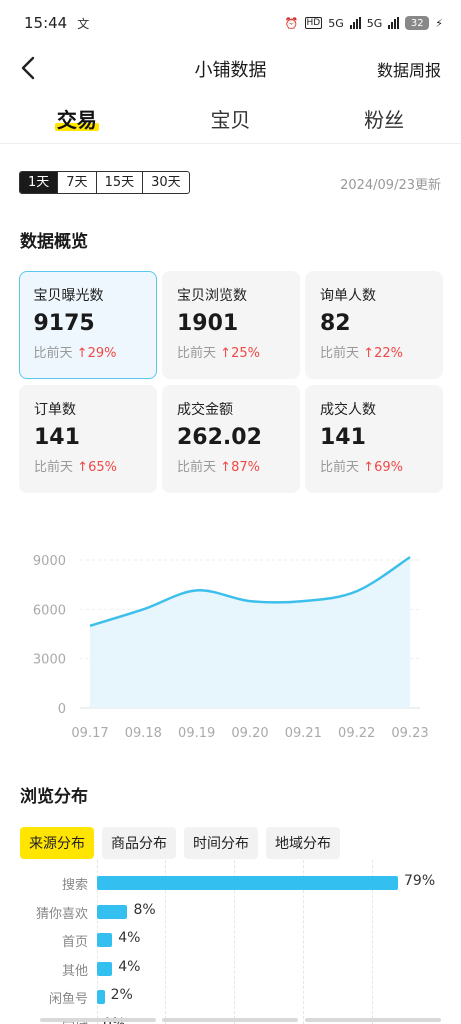 Image resolution: width=461 pixels, height=1024 pixels. What do you see at coordinates (39, 182) in the screenshot?
I see `period-1-day: 1天` at bounding box center [39, 182].